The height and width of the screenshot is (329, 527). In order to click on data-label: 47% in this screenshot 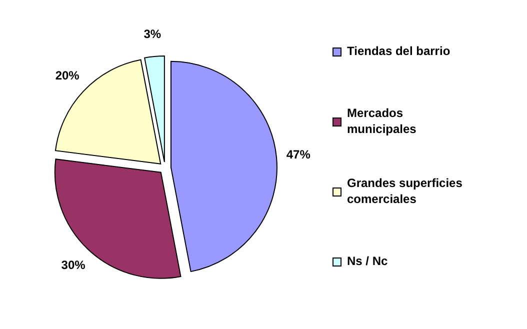, I will do `click(298, 155)`.